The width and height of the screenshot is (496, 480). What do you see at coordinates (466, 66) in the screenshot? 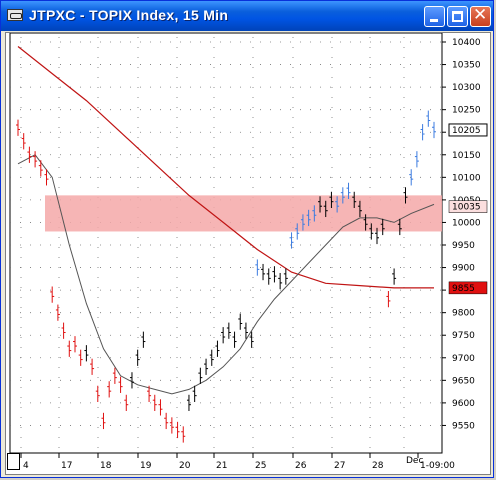
I see `y-axis-tick-label: 10350` at bounding box center [466, 66].